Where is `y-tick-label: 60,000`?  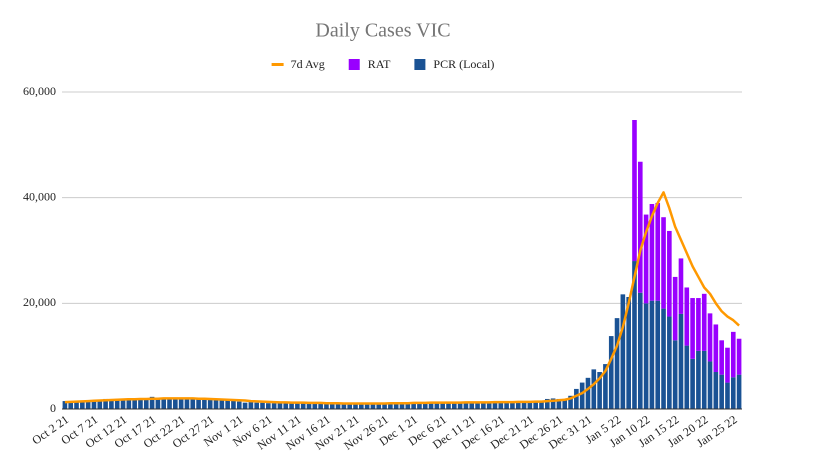 y-tick-label: 60,000 is located at coordinates (39, 91).